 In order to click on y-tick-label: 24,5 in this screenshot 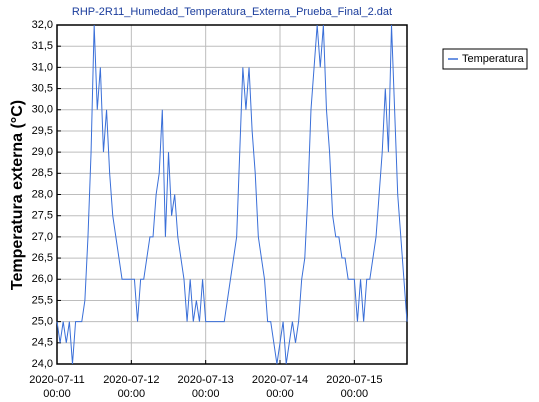, I will do `click(42, 343)`.